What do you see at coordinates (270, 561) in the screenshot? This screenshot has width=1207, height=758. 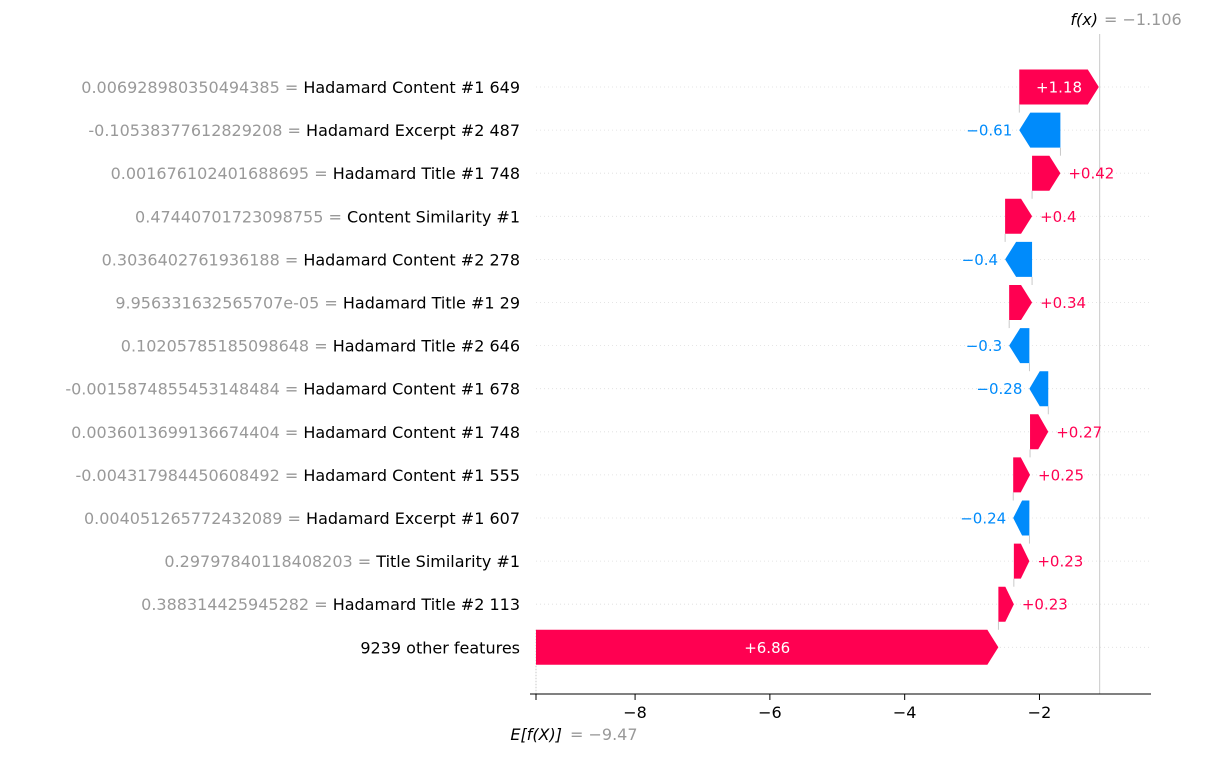 I see `feature-value: 0.29797840118408203 =` at bounding box center [270, 561].